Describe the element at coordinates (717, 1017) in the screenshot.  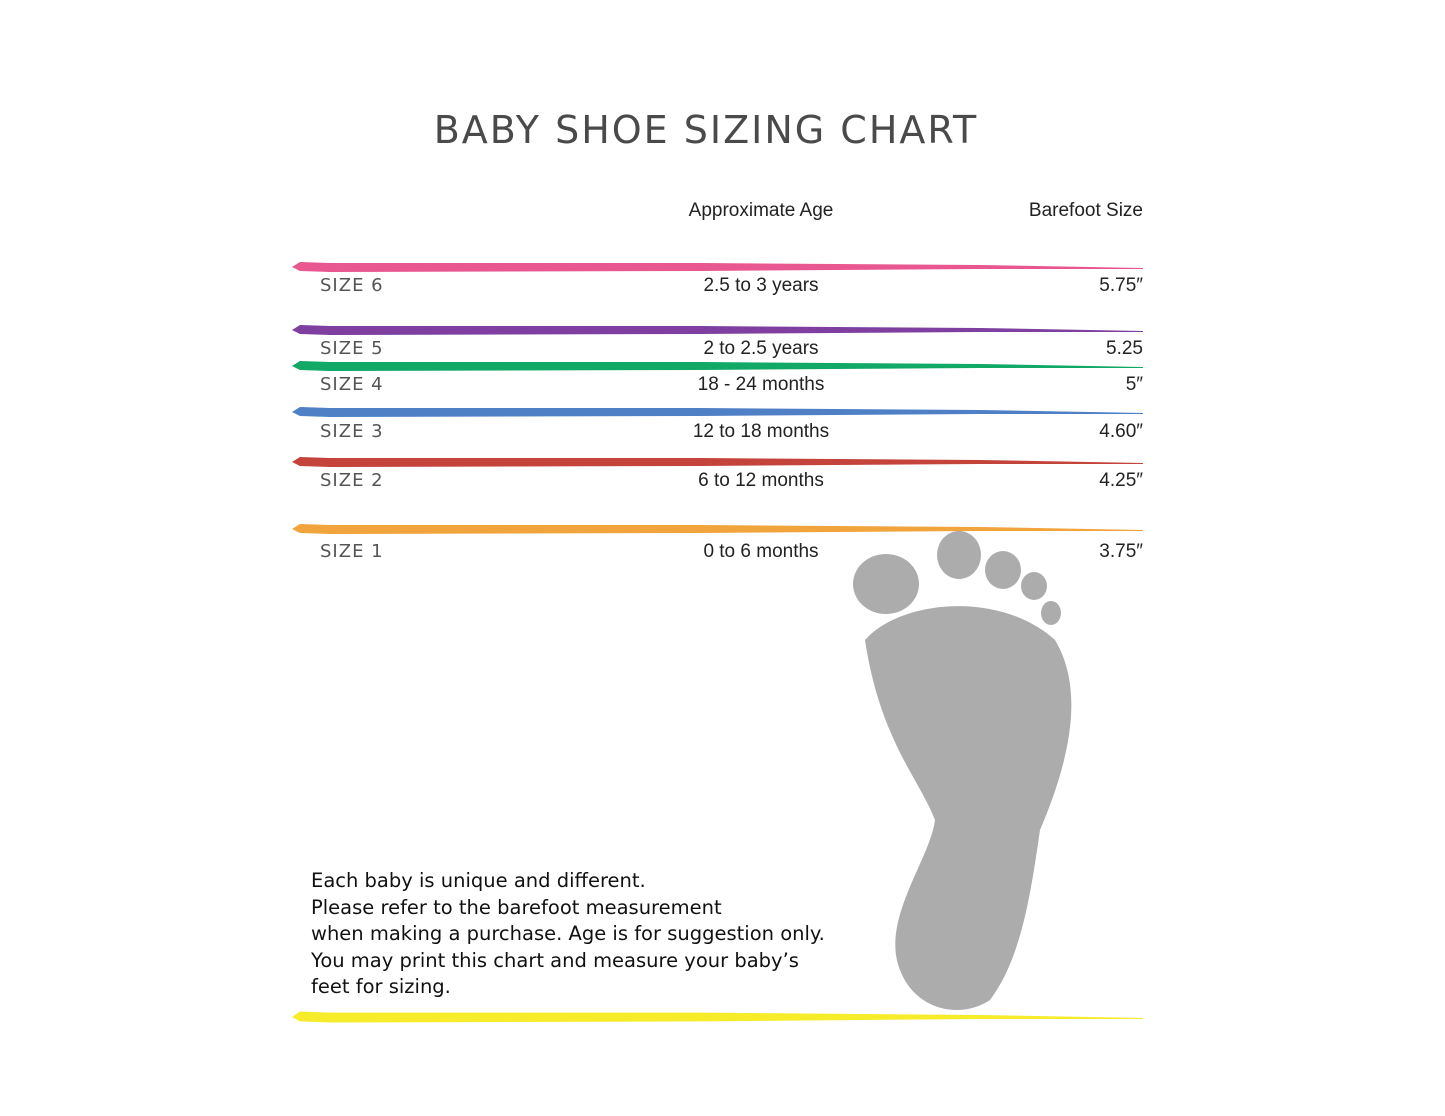
I see `footer-divider-stroke` at that location.